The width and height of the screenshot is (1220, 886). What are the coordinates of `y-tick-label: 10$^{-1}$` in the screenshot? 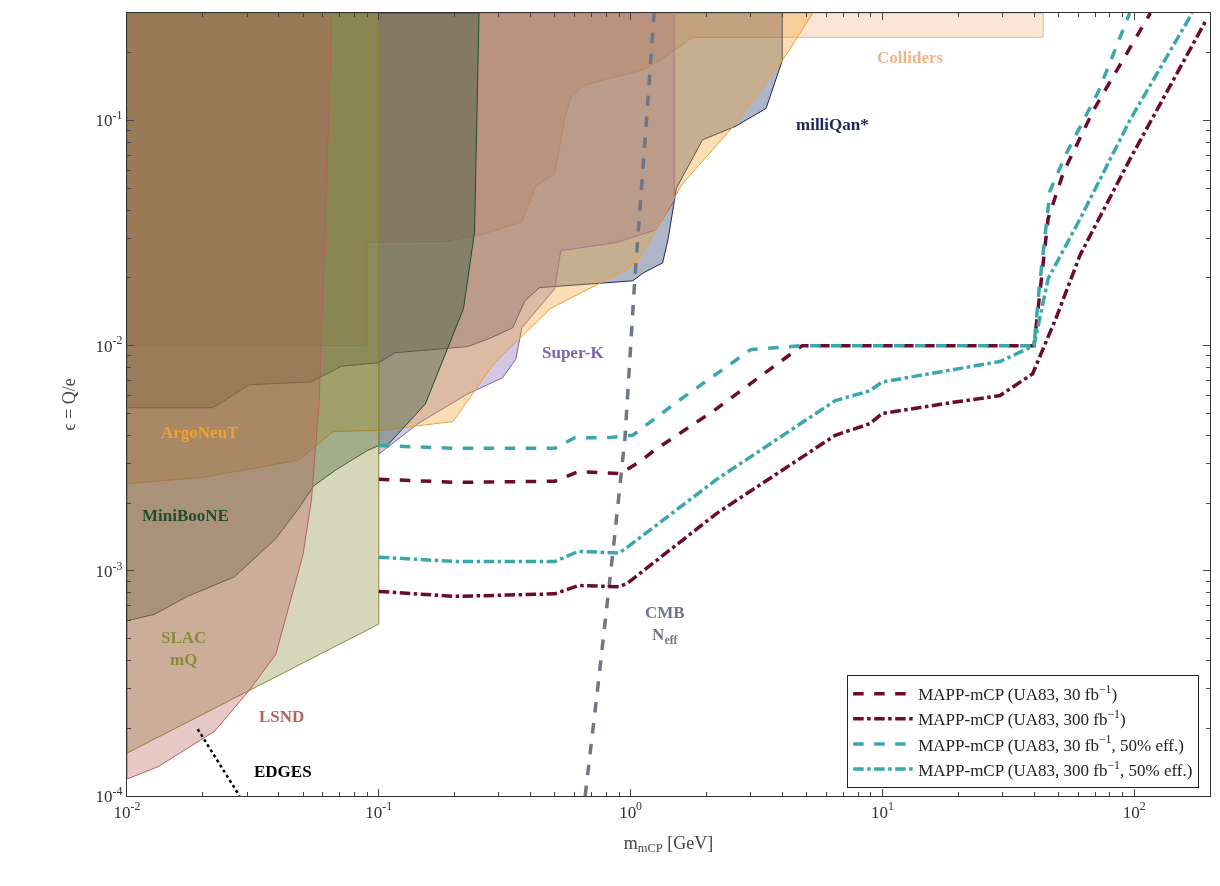 It's located at (109, 119).